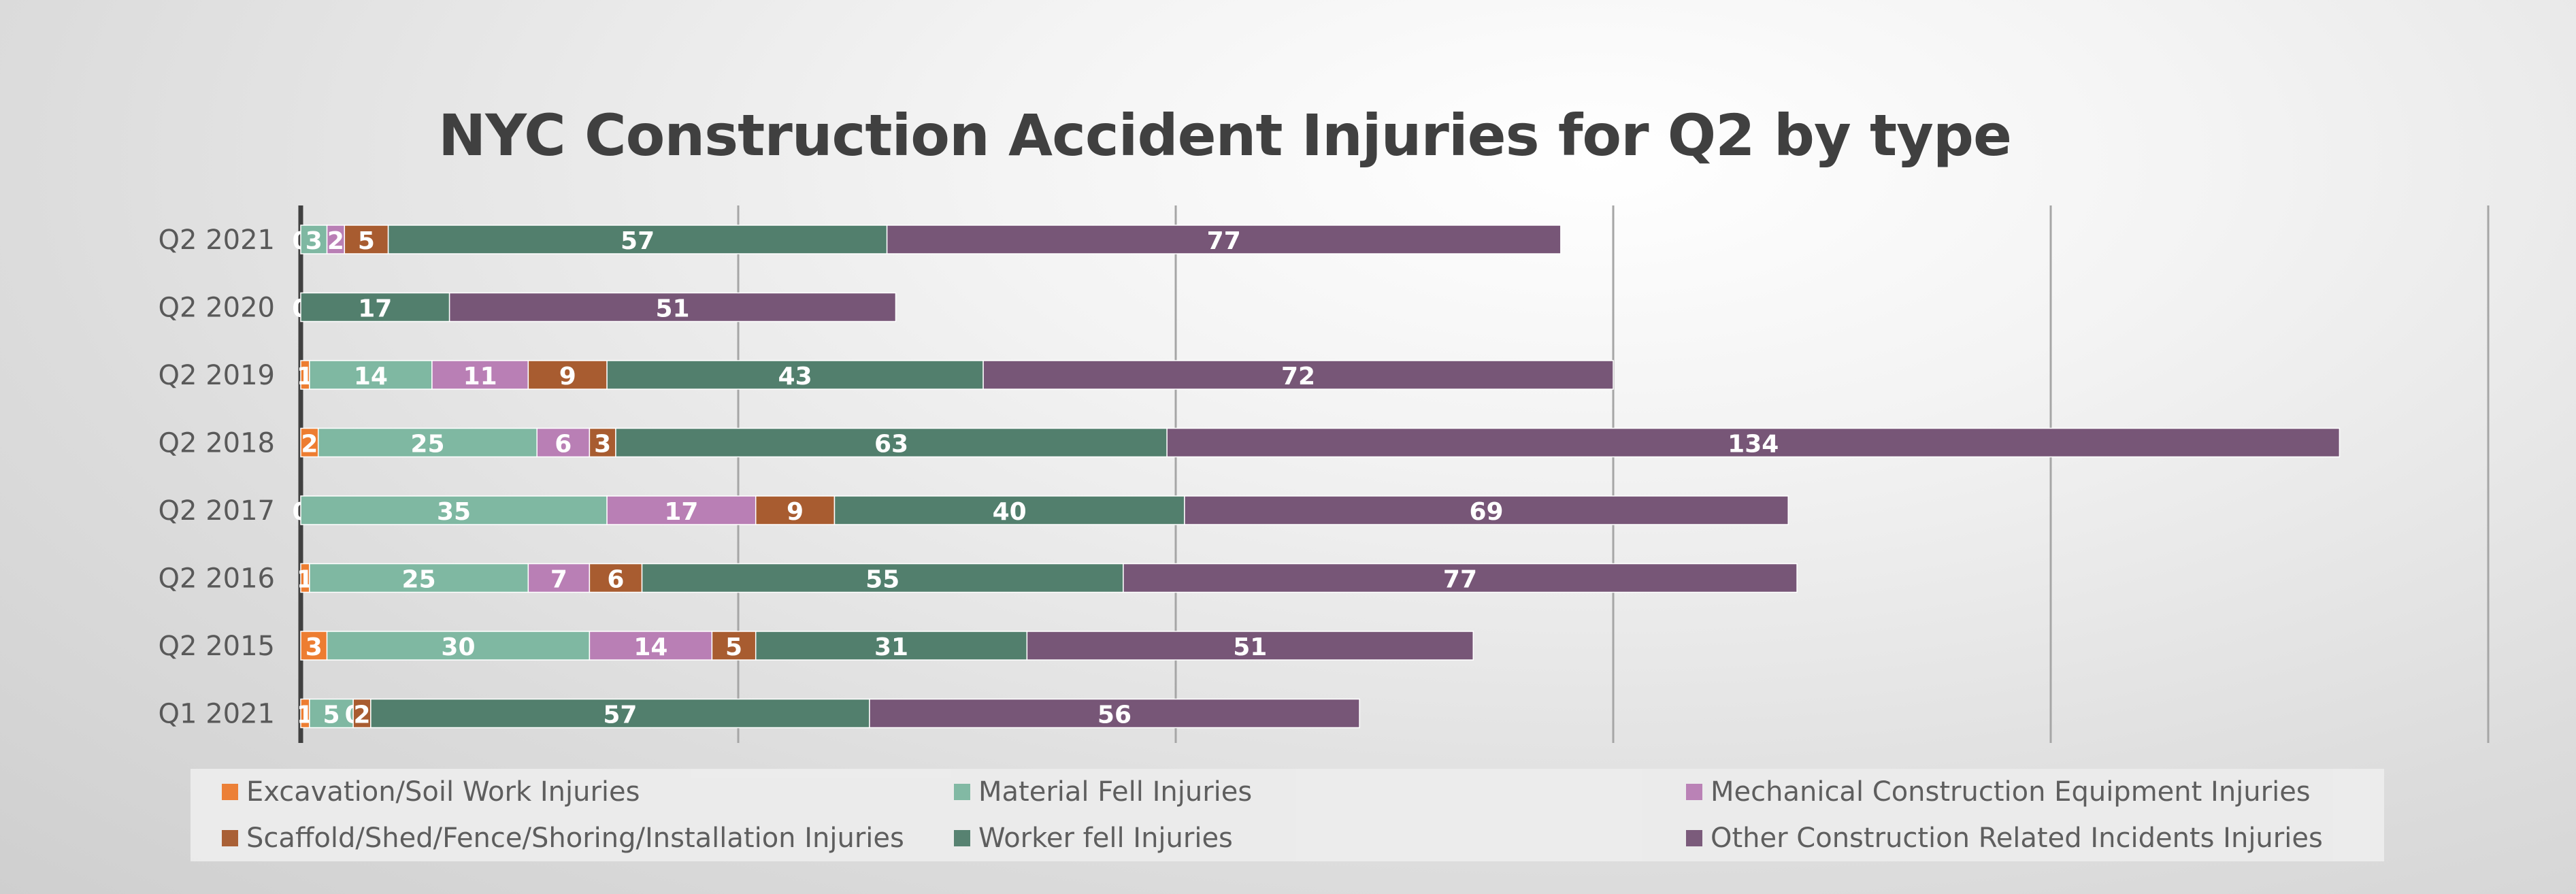 This screenshot has width=2576, height=894. Describe the element at coordinates (217, 714) in the screenshot. I see `category-label: Q1 2021` at that location.